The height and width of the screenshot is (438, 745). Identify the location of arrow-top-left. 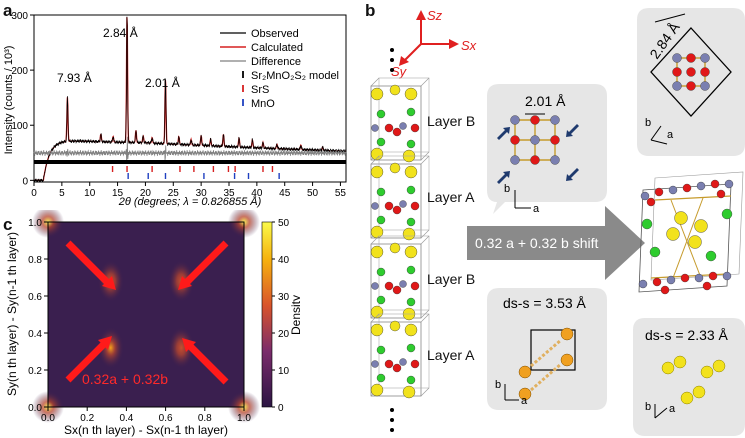
(88, 263).